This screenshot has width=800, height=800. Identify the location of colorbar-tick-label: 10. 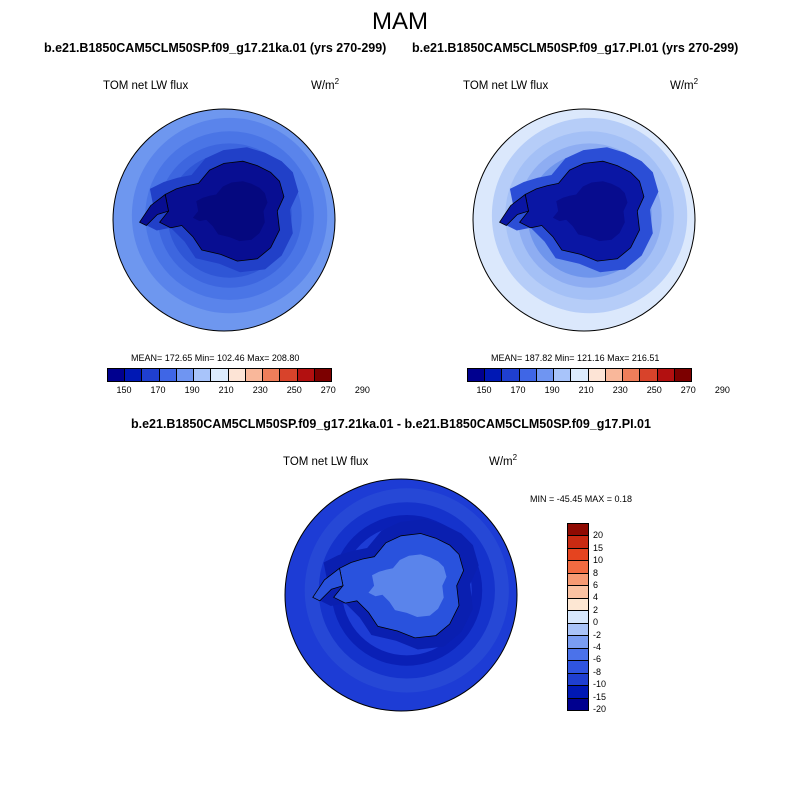
(598, 560).